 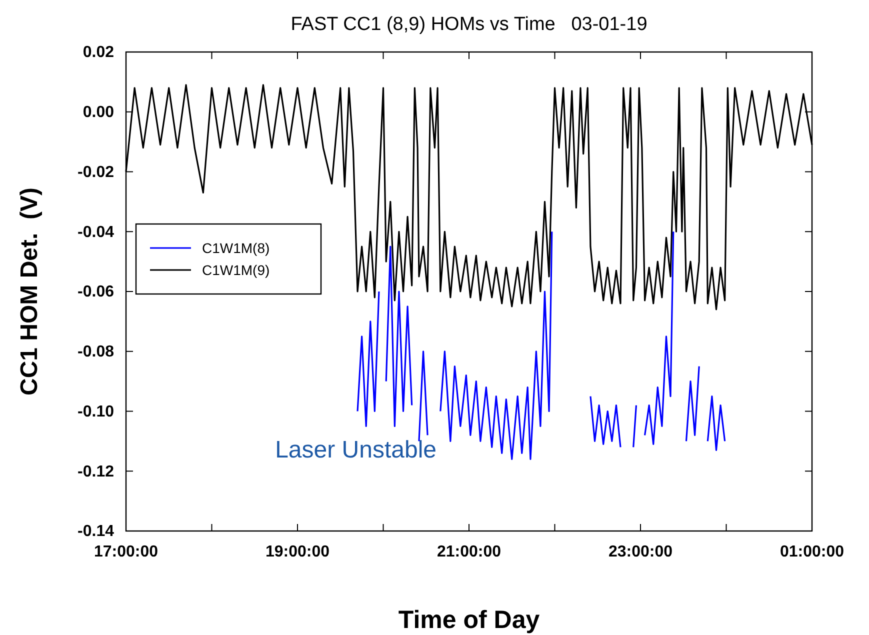 I want to click on y-axis-title: CC1 HOM Det. (V), so click(x=29, y=291).